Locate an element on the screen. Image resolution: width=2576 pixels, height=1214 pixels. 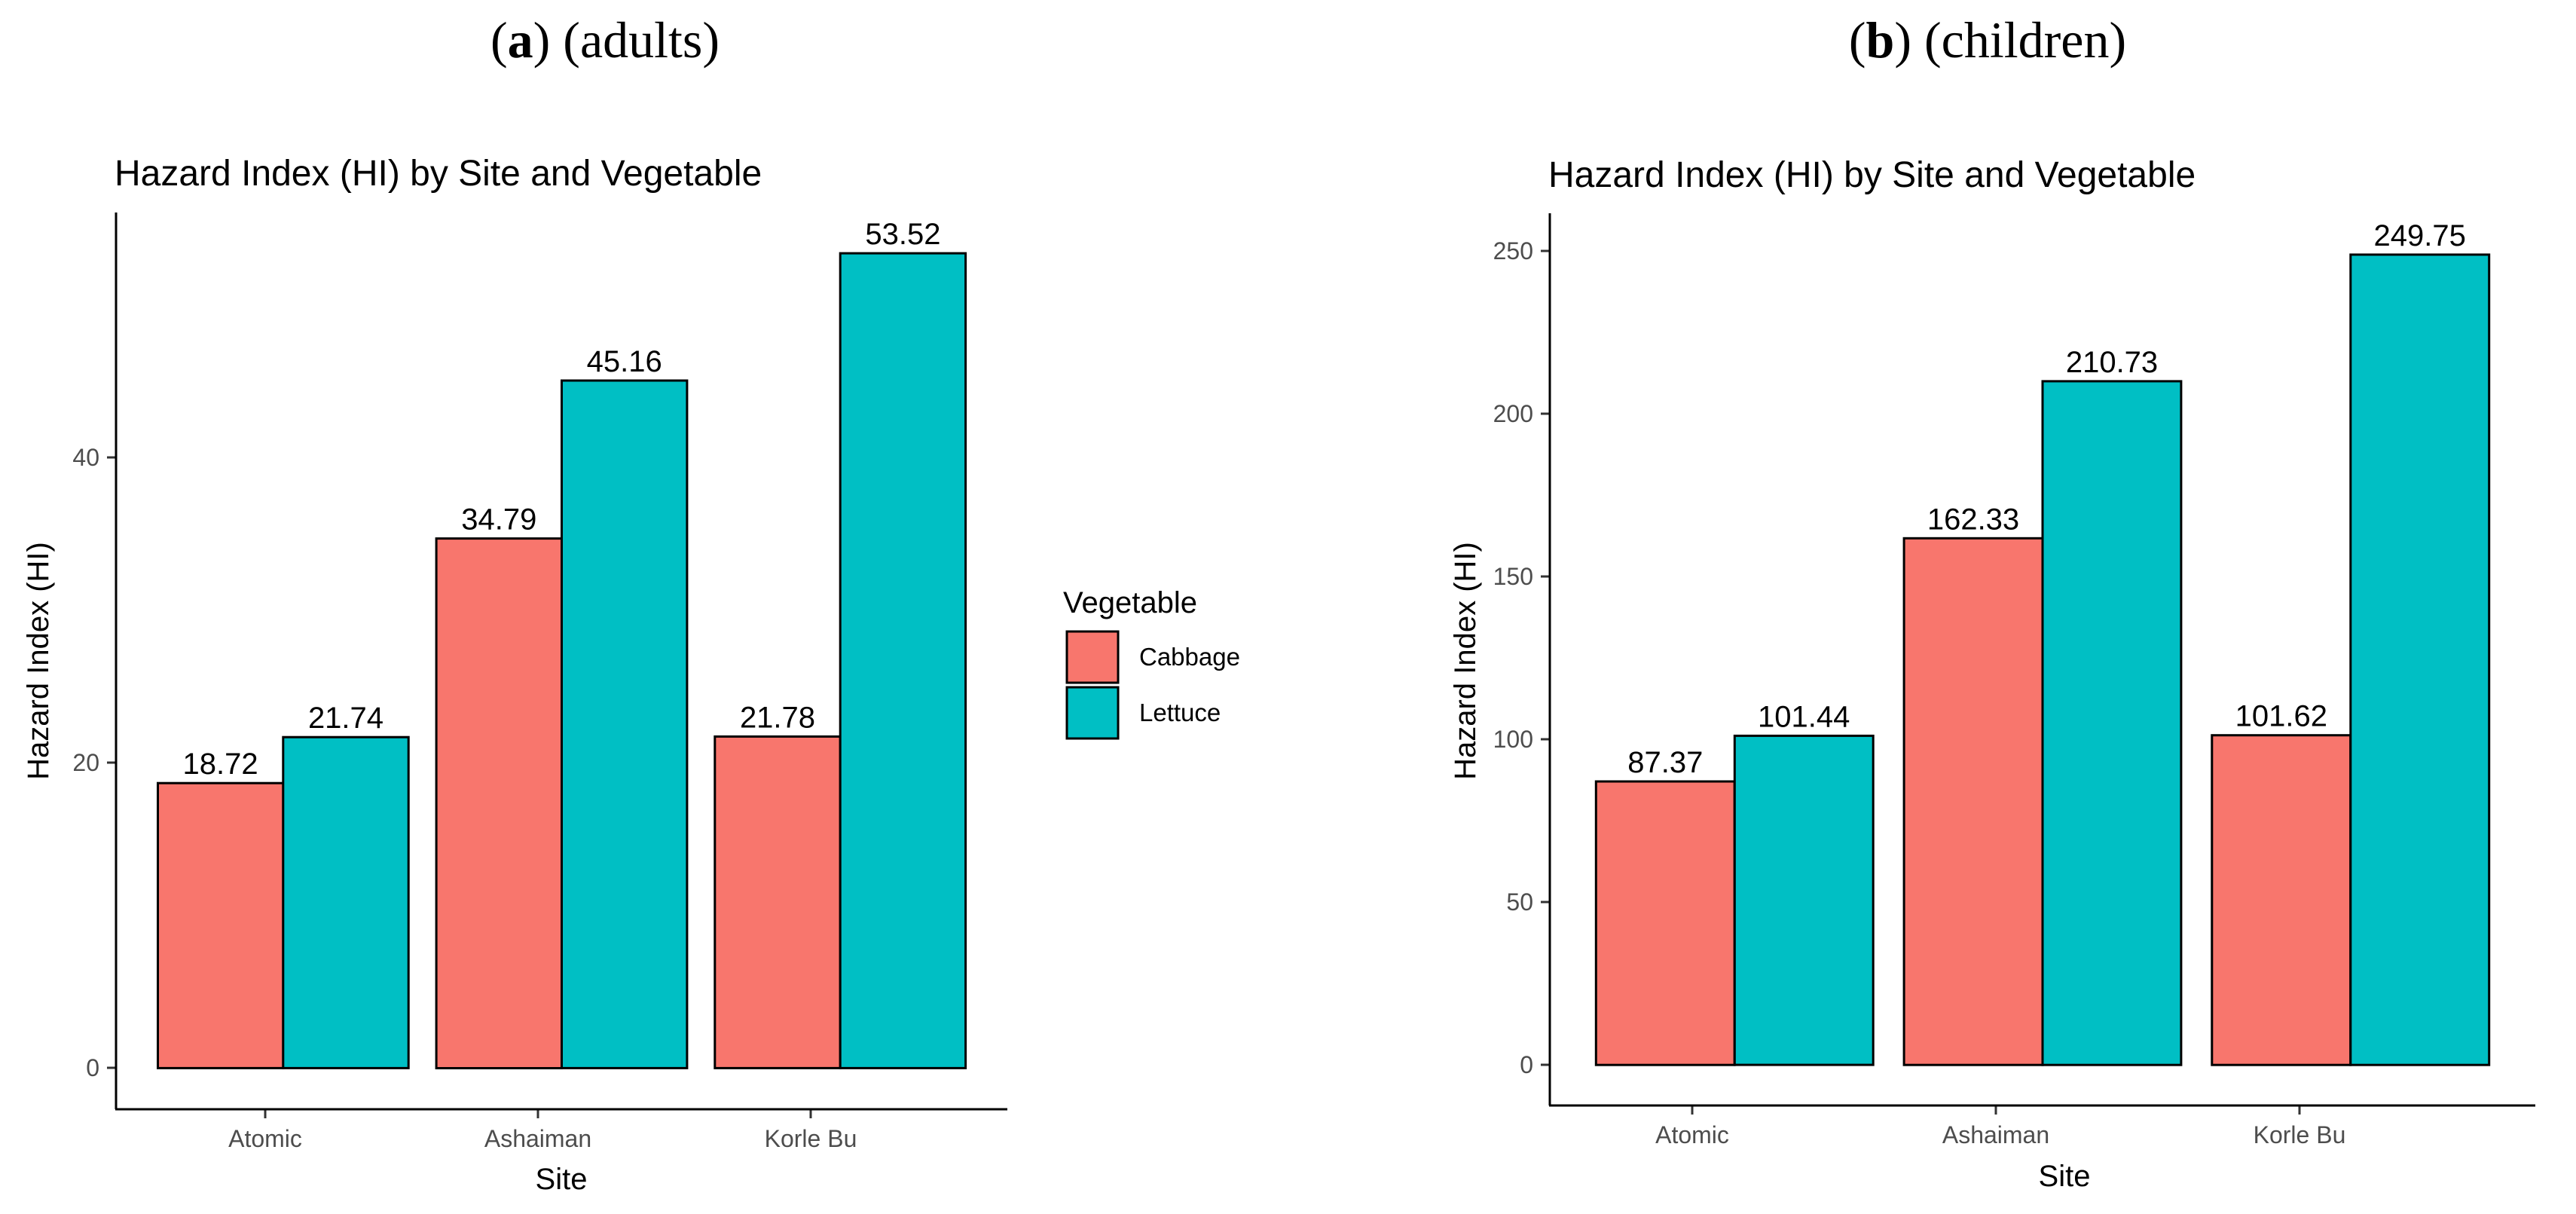
chart-a-bar-lettuce-korle-bu is located at coordinates (903, 660).